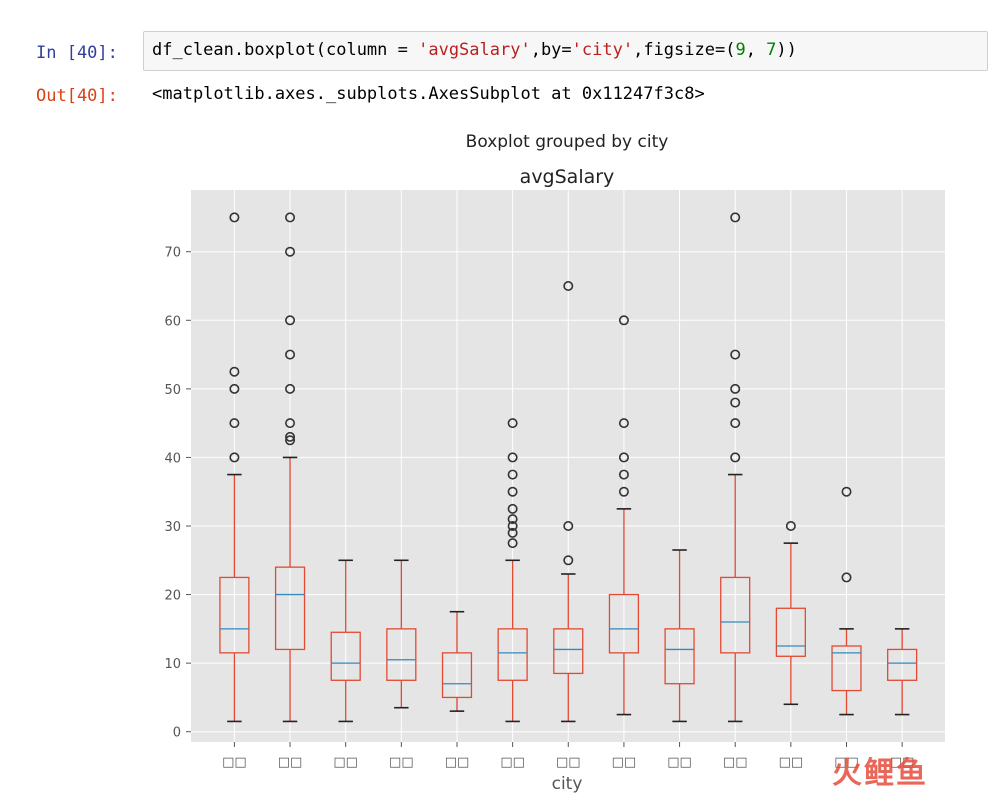 This screenshot has height=798, width=1003. What do you see at coordinates (172, 527) in the screenshot?
I see `y-tick-label: 30` at bounding box center [172, 527].